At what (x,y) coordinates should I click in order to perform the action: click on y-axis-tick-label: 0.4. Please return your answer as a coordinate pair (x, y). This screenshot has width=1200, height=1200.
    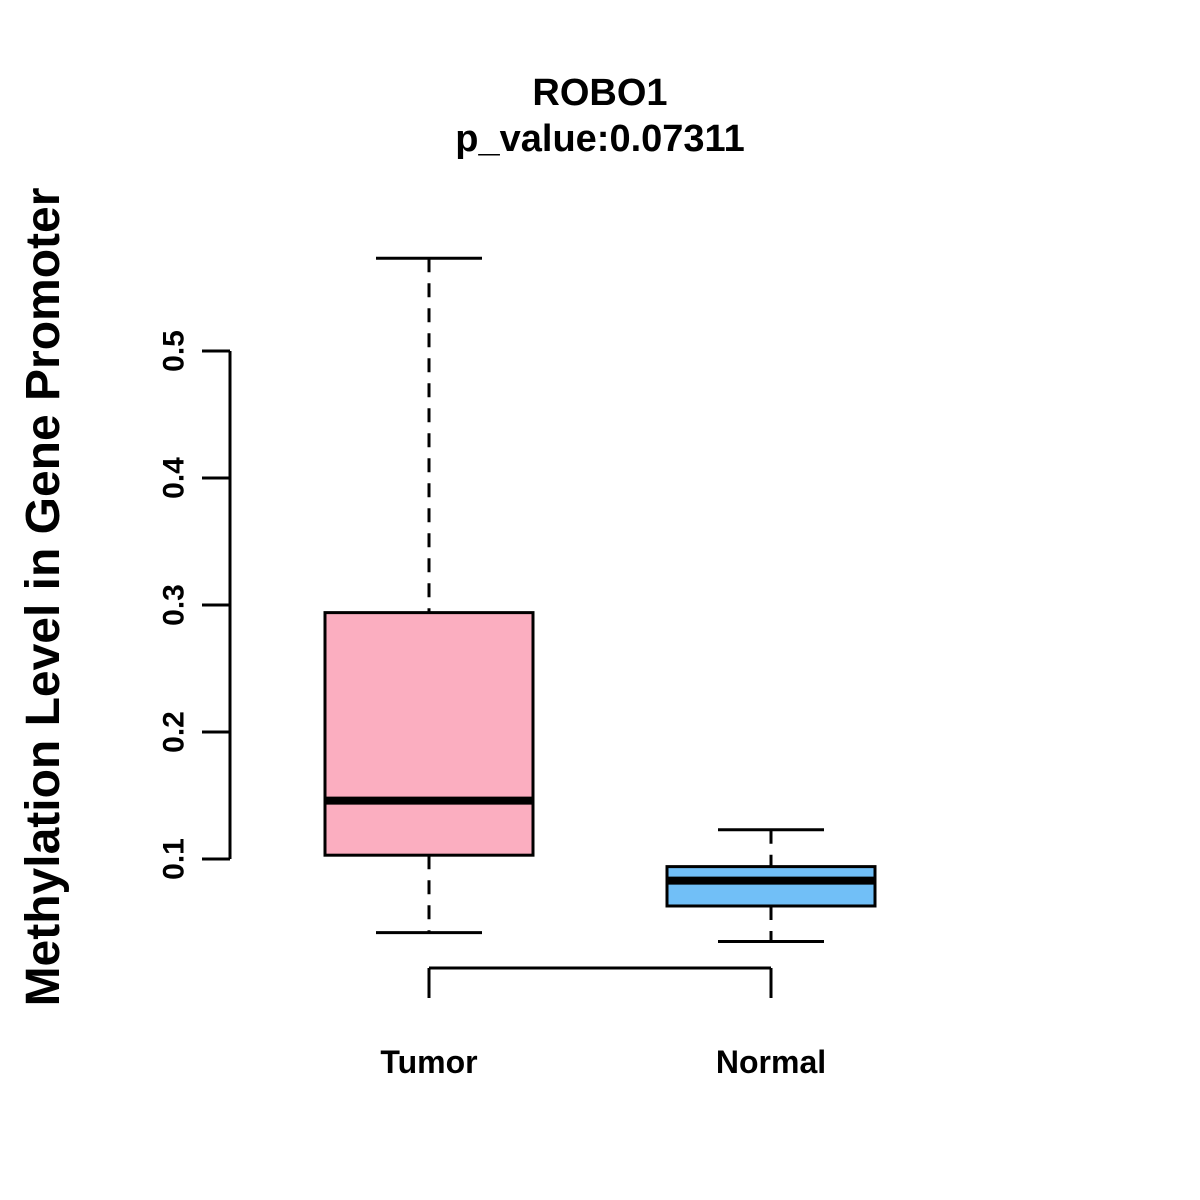
    Looking at the image, I should click on (174, 478).